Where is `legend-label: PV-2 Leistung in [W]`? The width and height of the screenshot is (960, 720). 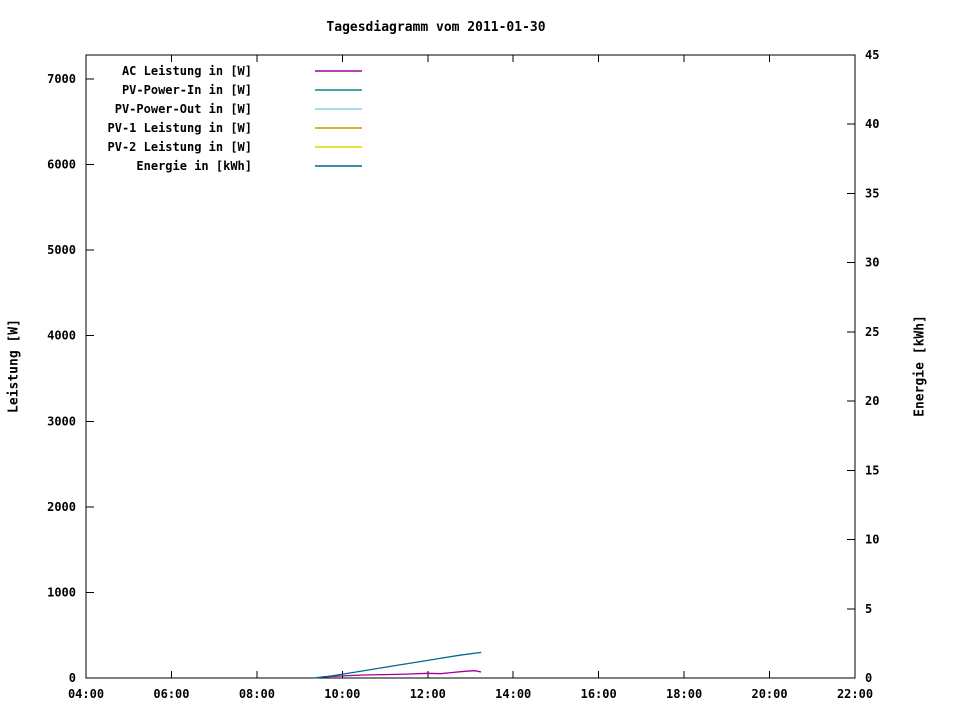 legend-label: PV-2 Leistung in [W] is located at coordinates (180, 147).